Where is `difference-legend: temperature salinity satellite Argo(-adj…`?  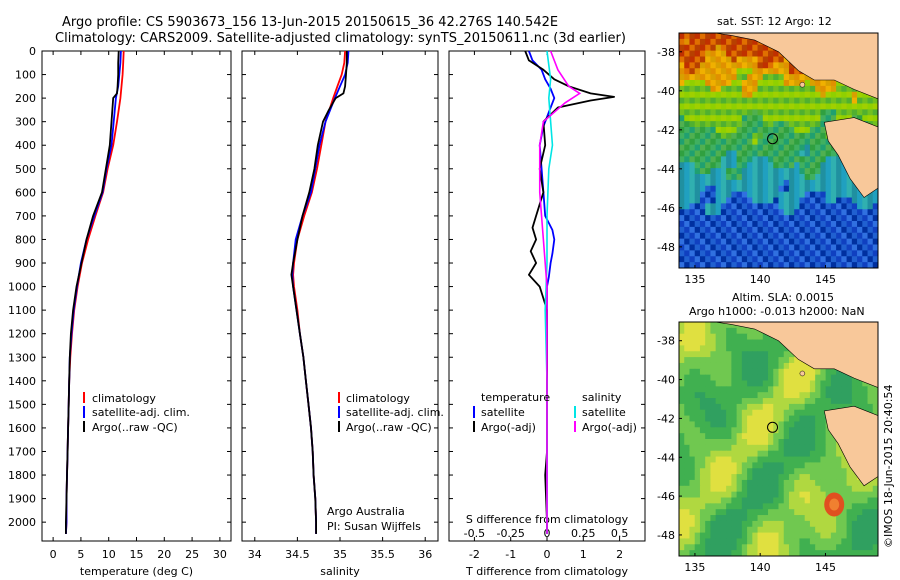
difference-legend: temperature salinity satellite Argo(-adj… is located at coordinates (555, 412).